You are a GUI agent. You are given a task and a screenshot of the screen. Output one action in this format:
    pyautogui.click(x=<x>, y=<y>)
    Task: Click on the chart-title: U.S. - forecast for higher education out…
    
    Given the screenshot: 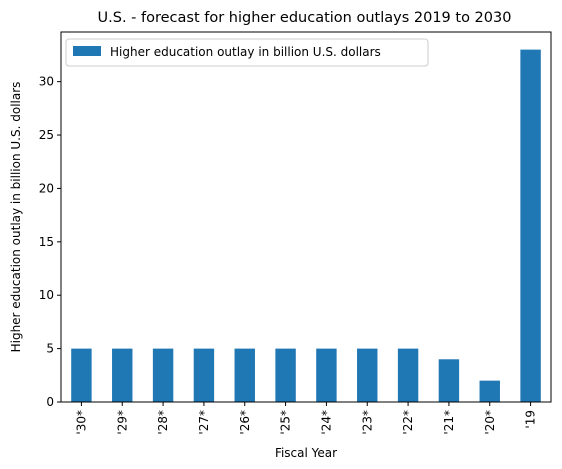 What is the action you would take?
    pyautogui.click(x=305, y=18)
    